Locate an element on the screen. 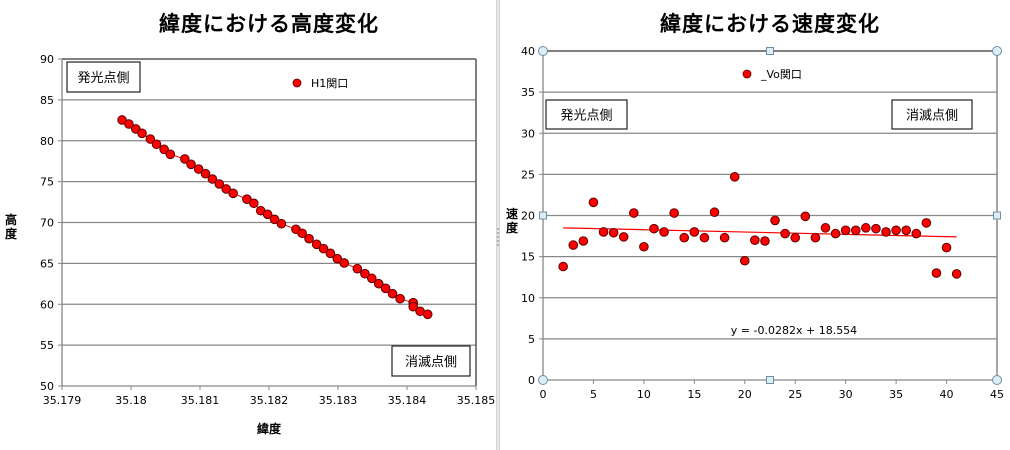  x-tick-label: 45 is located at coordinates (997, 394).